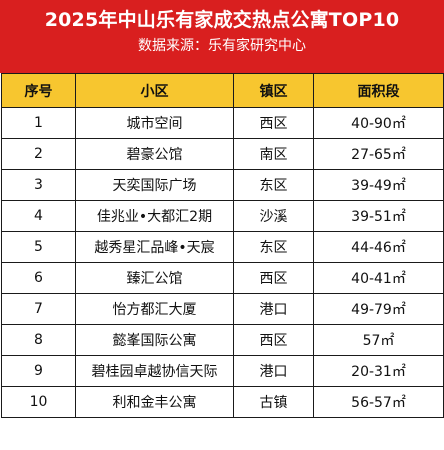 The height and width of the screenshot is (450, 444). What do you see at coordinates (154, 90) in the screenshot?
I see `column-header-community: 小区` at bounding box center [154, 90].